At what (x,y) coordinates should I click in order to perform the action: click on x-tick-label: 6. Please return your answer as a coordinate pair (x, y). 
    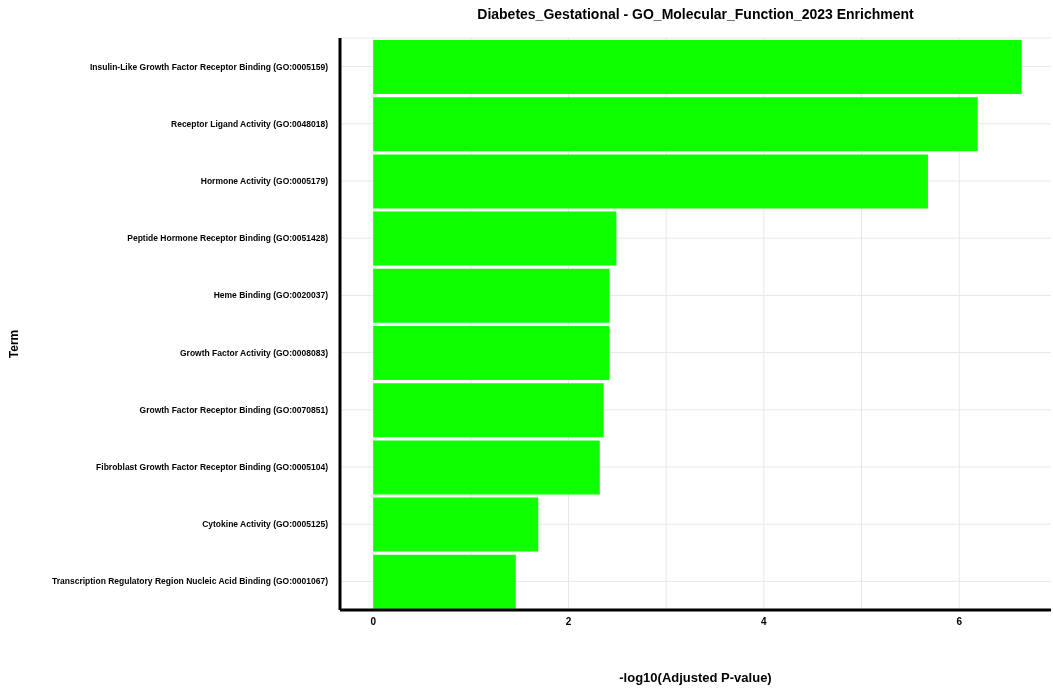
    Looking at the image, I should click on (959, 622).